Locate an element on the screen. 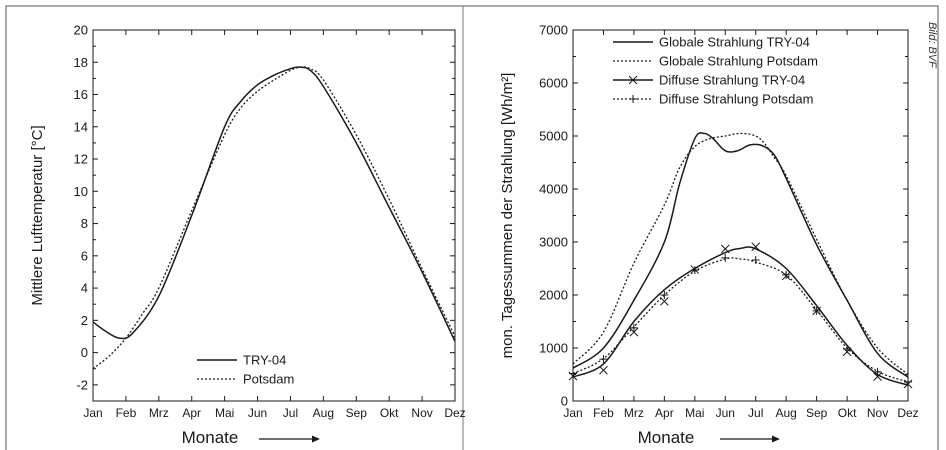  y-tick-label: 6 is located at coordinates (84, 255).